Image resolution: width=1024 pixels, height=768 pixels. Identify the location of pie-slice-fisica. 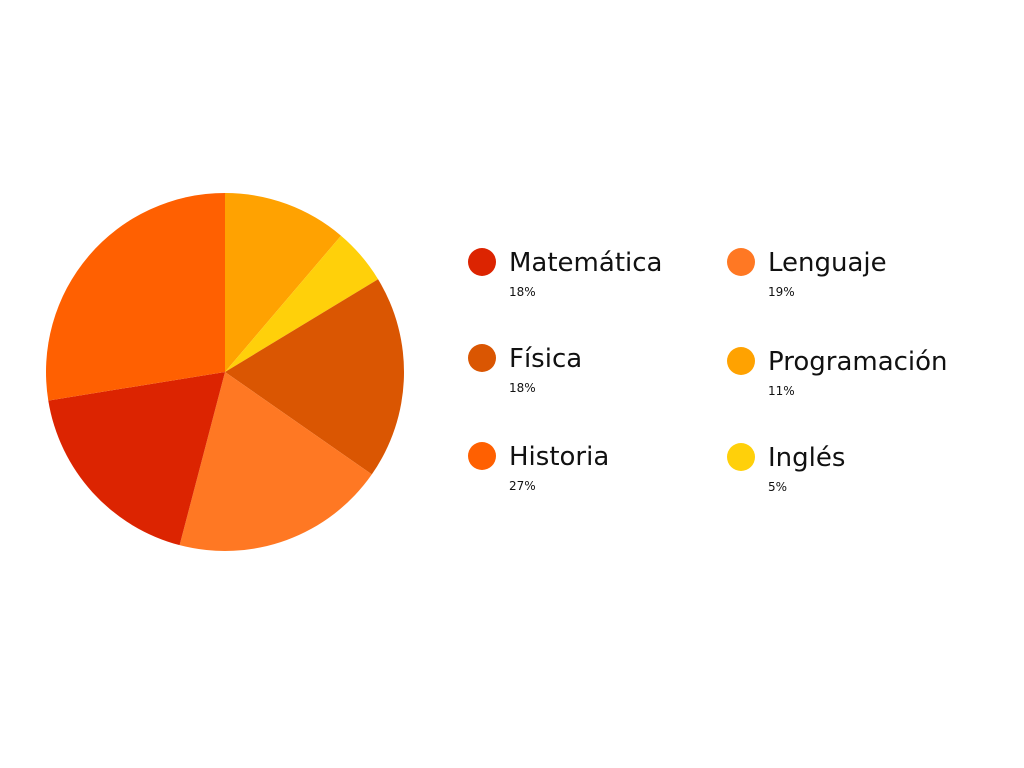
(314, 377).